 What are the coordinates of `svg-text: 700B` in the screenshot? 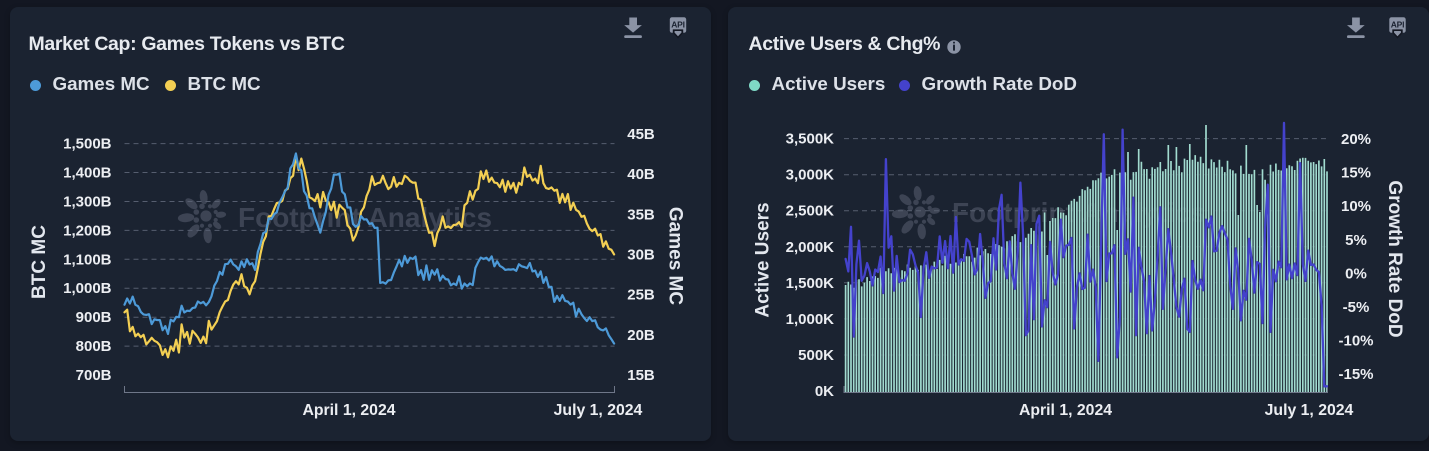 It's located at (94, 375).